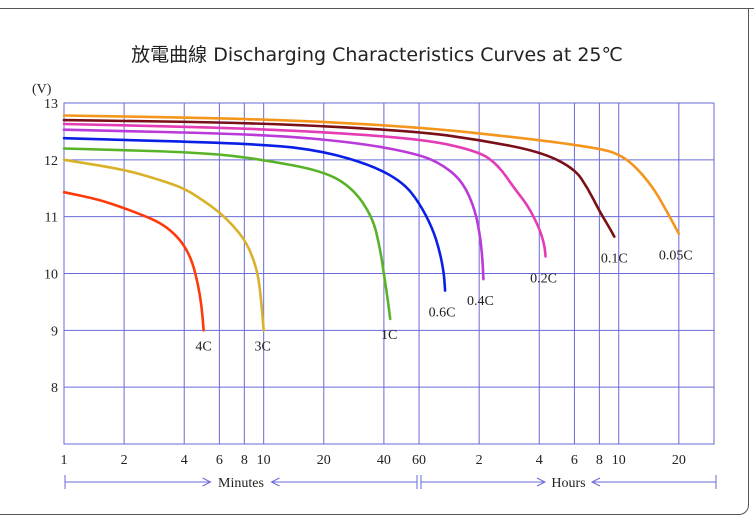 This screenshot has width=754, height=520. I want to click on hours-range-left-arrowhead, so click(595, 482).